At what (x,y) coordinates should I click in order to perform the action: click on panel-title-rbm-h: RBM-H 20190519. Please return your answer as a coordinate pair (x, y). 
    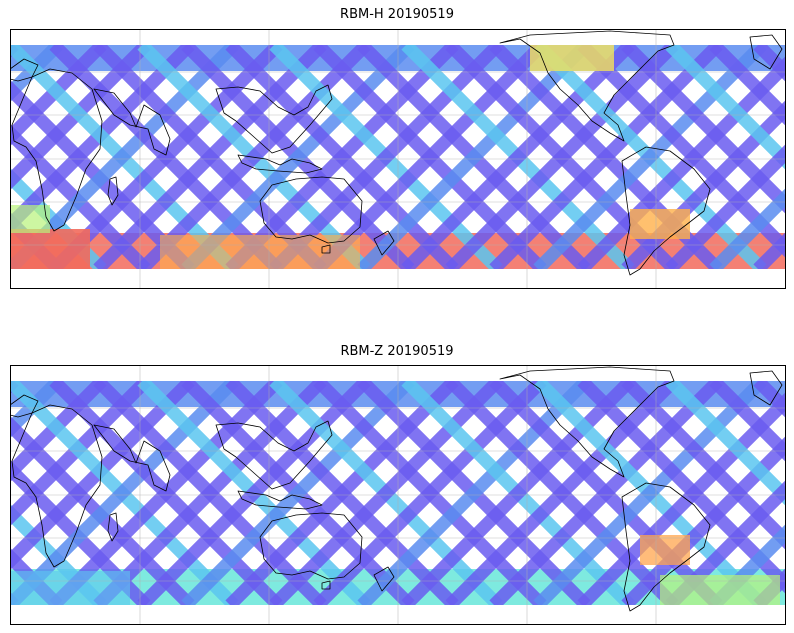
    Looking at the image, I should click on (397, 14).